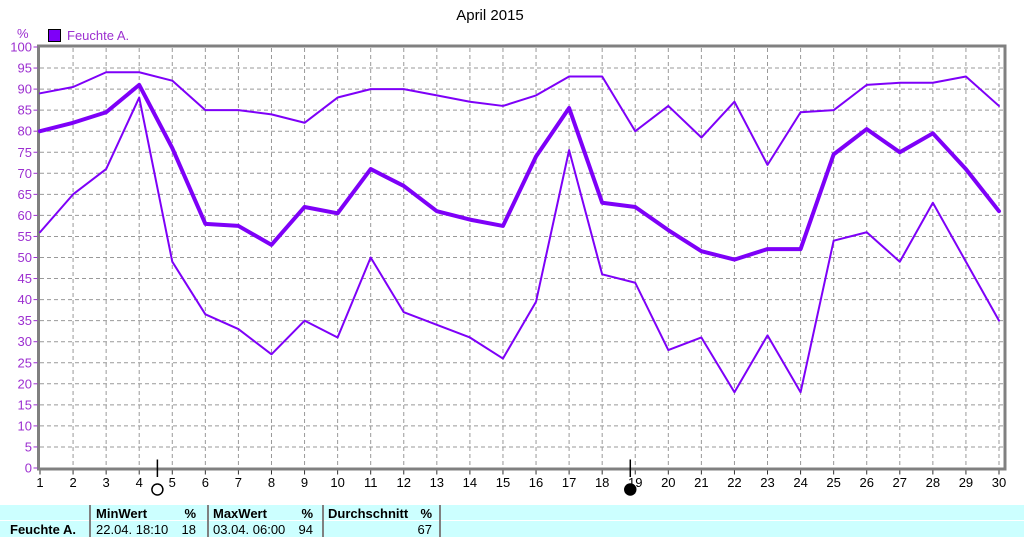 This screenshot has height=537, width=1024. Describe the element at coordinates (404, 482) in the screenshot. I see `x-tick-label: 12` at that location.